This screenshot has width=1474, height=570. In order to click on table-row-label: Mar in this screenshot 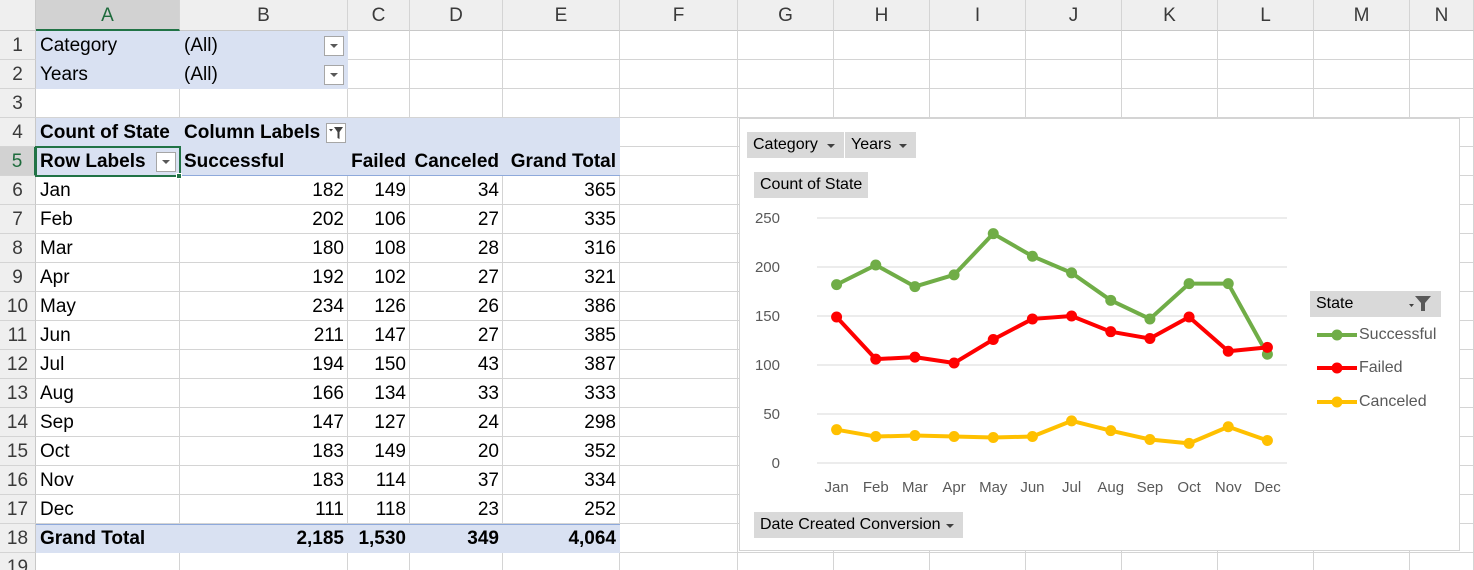, I will do `click(56, 248)`.